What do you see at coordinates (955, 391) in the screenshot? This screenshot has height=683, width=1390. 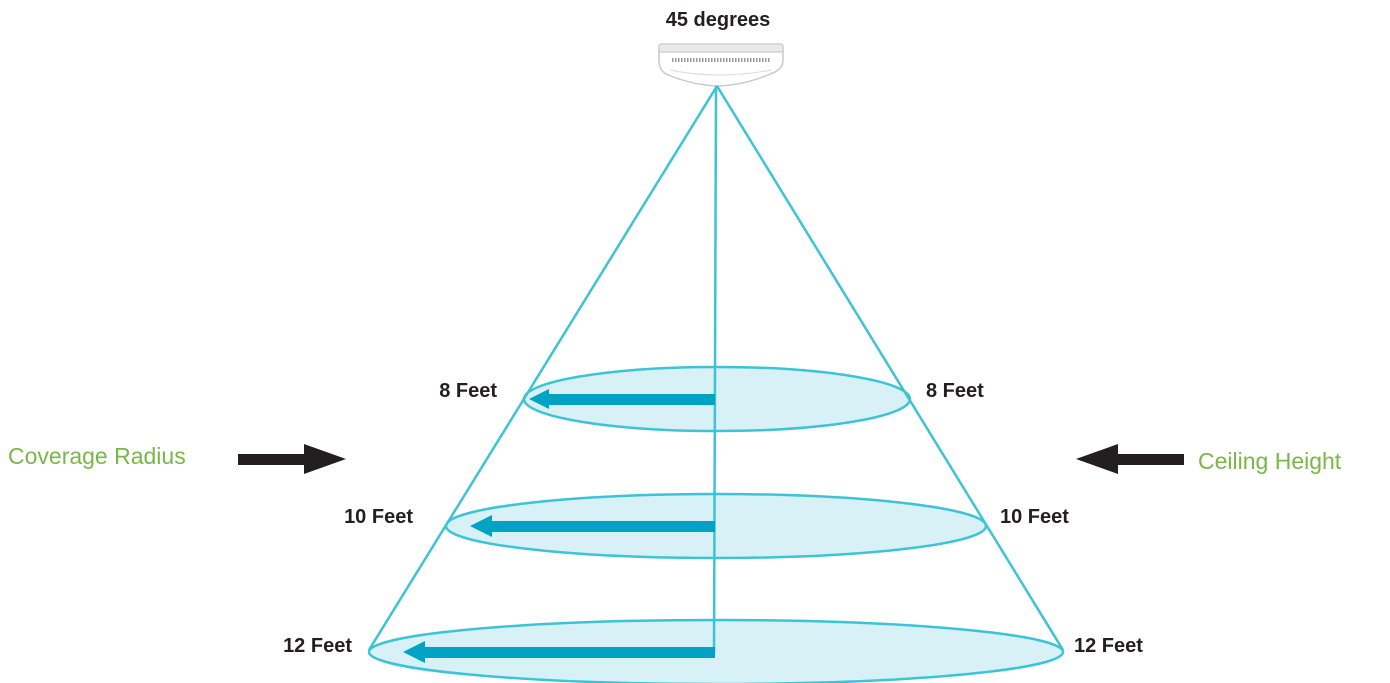 I see `level-8ft-right-label: 8 Feet` at bounding box center [955, 391].